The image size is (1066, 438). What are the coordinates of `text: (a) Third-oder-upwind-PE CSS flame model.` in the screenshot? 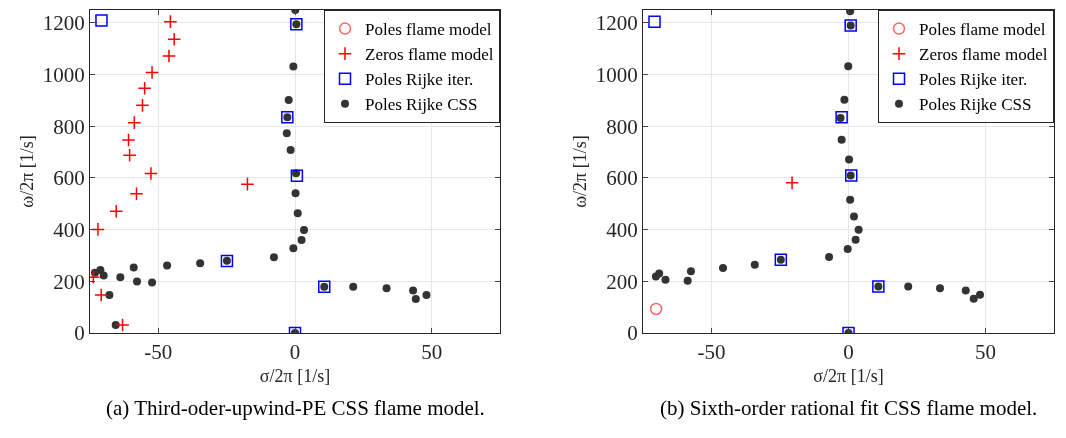 It's located at (295, 408).